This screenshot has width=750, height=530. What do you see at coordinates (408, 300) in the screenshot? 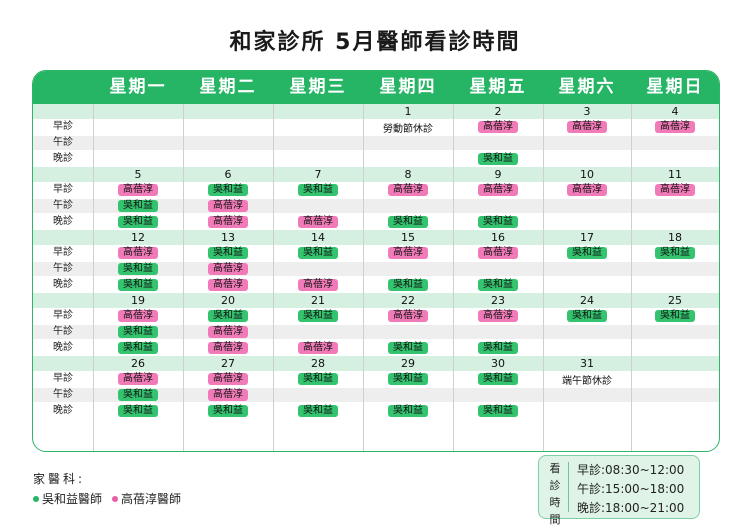
I see `date-number: 22` at bounding box center [408, 300].